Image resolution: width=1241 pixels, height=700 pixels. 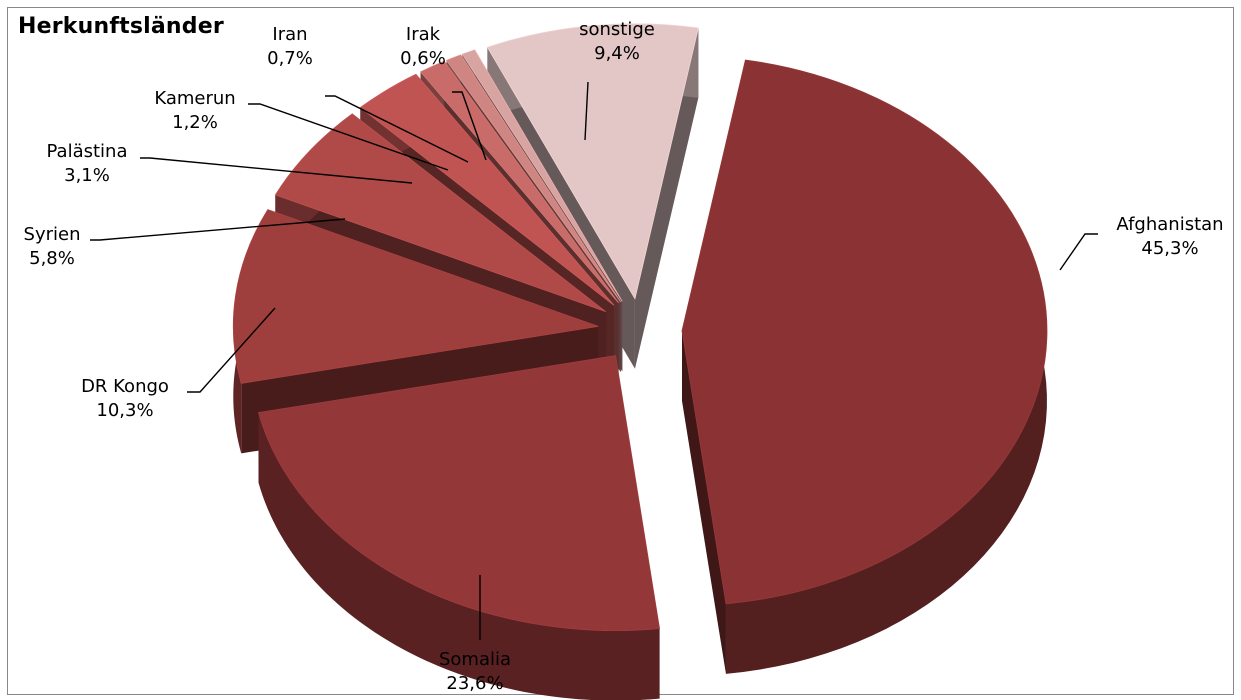 I want to click on leader-line-dr-kongo, so click(x=231, y=350).